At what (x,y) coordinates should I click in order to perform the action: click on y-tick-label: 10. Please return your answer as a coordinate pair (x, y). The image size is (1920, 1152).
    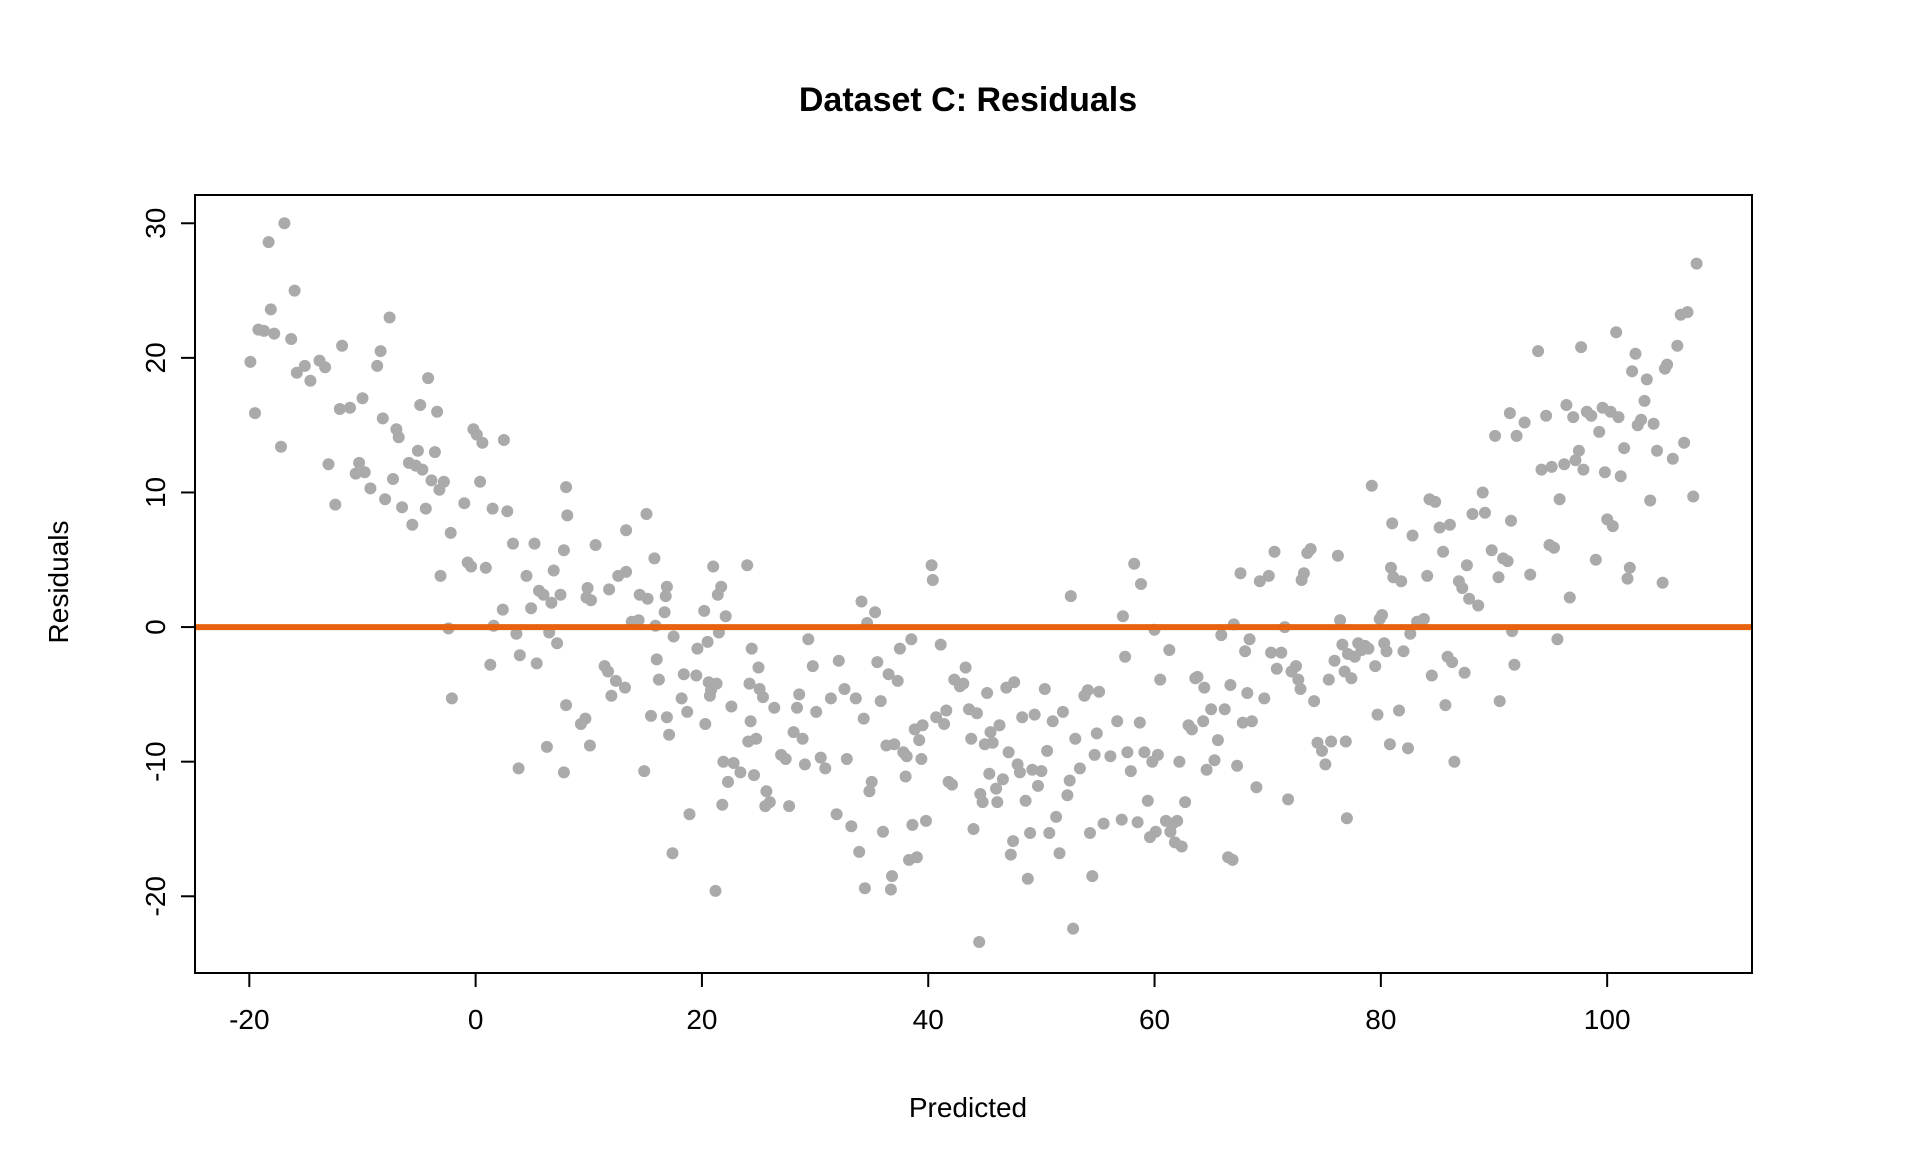
    Looking at the image, I should click on (155, 492).